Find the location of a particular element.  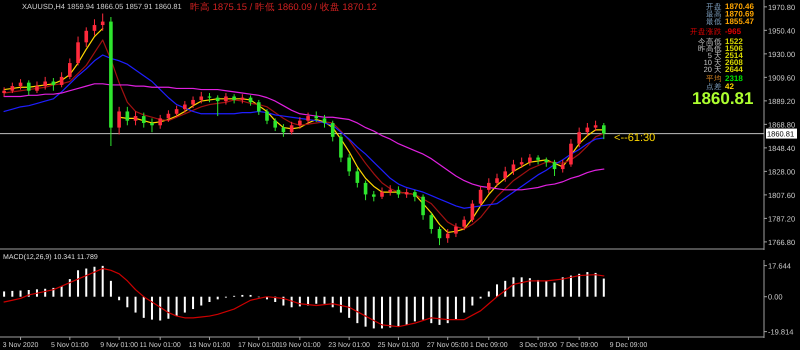

chart-subtitle: 昨高 1875.15 / 昨低 1860.09 / 收盘 1870.12 is located at coordinates (283, 7).